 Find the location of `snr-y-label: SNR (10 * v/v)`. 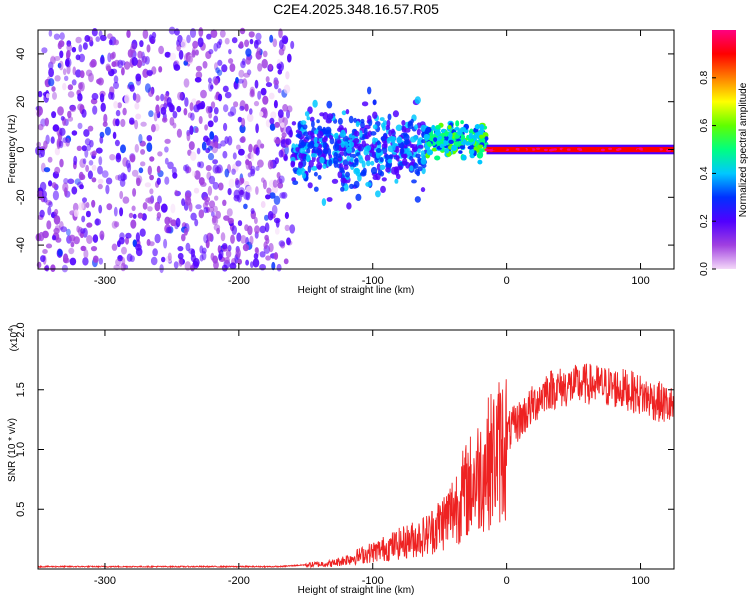

snr-y-label: SNR (10 * v/v) is located at coordinates (12, 450).